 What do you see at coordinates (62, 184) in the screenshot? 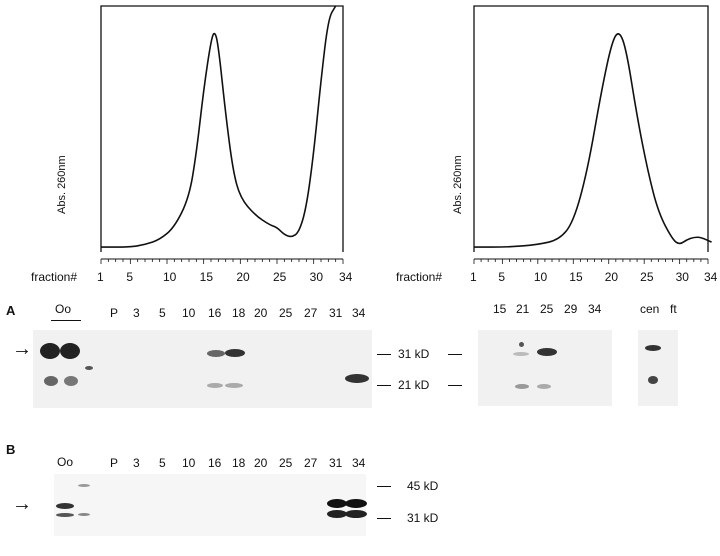
I see `chart-left-ylabel: Abs. 260nm` at bounding box center [62, 184].